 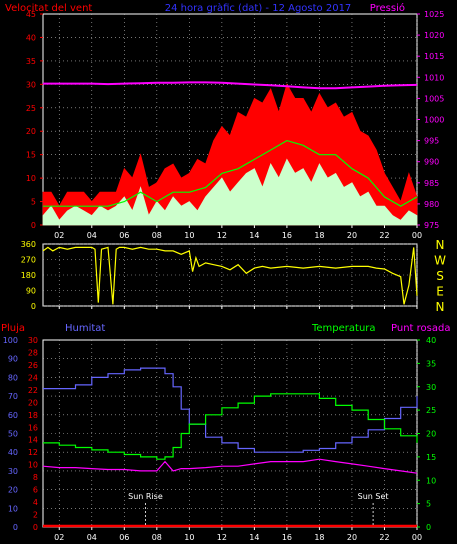 What do you see at coordinates (35, 515) in the screenshot?
I see `y-tick-label-rain: 2` at bounding box center [35, 515].